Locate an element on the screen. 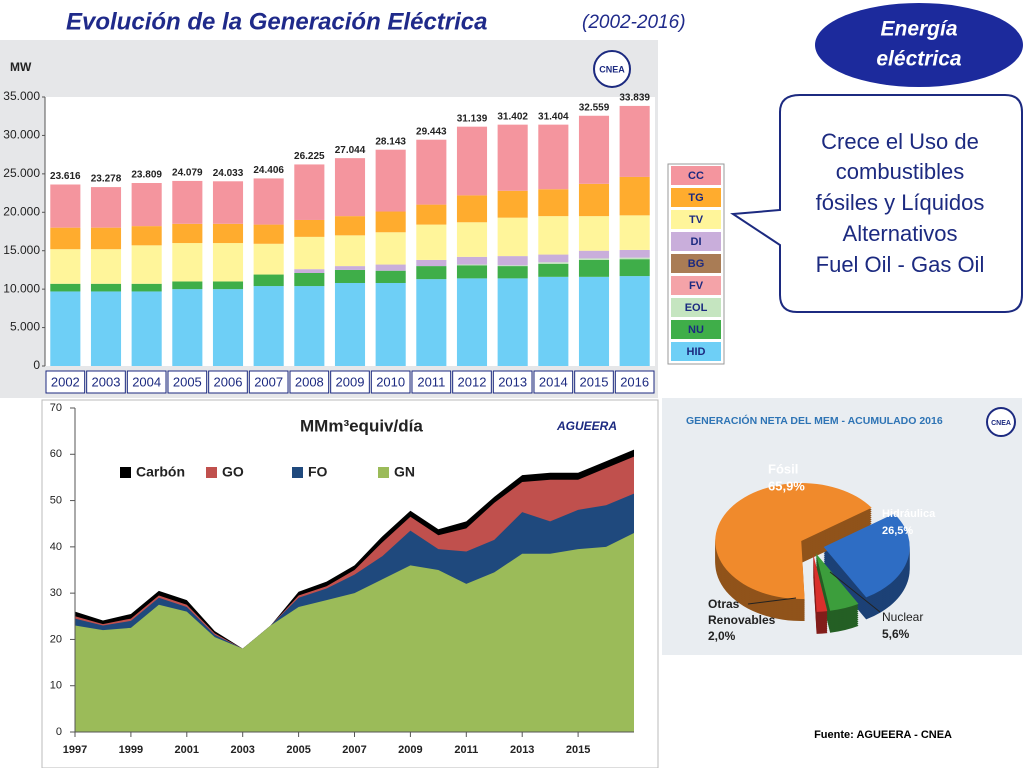  area is located at coordinates (354, 632).